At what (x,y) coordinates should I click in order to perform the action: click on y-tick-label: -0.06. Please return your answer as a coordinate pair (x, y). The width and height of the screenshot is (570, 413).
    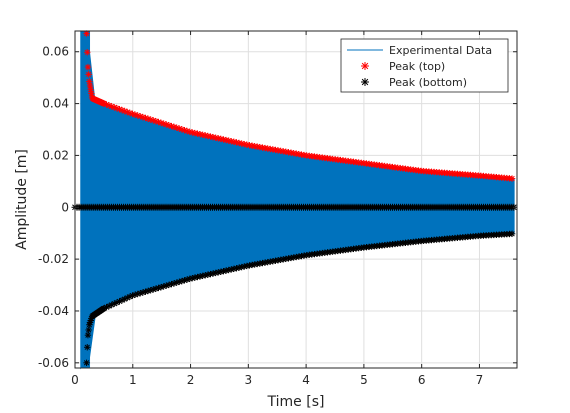
    Looking at the image, I should click on (53, 363).